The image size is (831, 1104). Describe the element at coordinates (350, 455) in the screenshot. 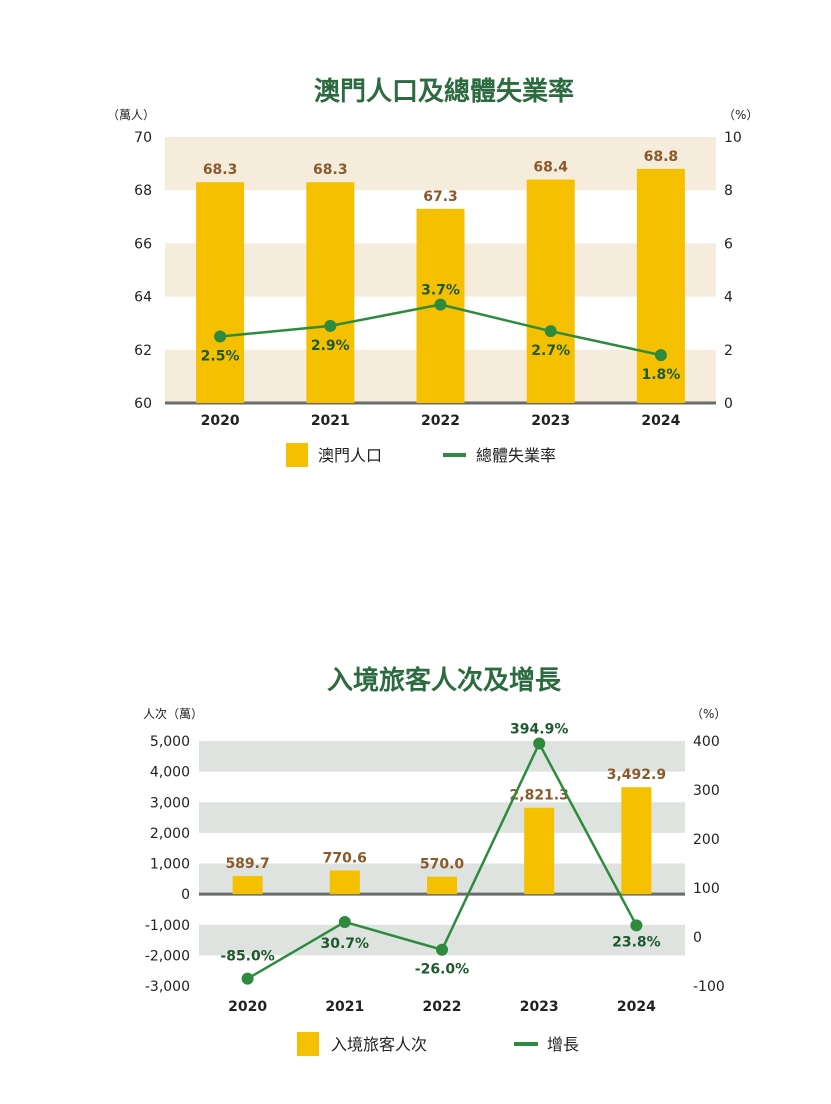

I see `legend-label-population: 澳門人口` at that location.